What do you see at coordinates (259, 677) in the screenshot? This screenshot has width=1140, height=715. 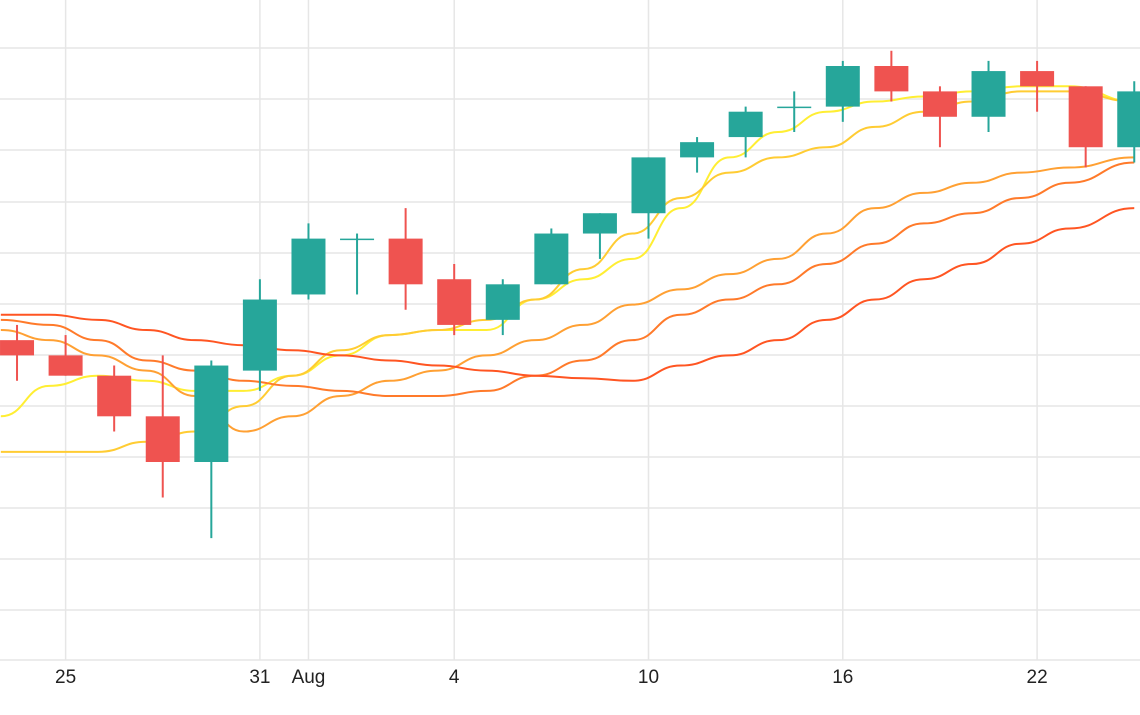 I see `x-tick-label: 31` at bounding box center [259, 677].